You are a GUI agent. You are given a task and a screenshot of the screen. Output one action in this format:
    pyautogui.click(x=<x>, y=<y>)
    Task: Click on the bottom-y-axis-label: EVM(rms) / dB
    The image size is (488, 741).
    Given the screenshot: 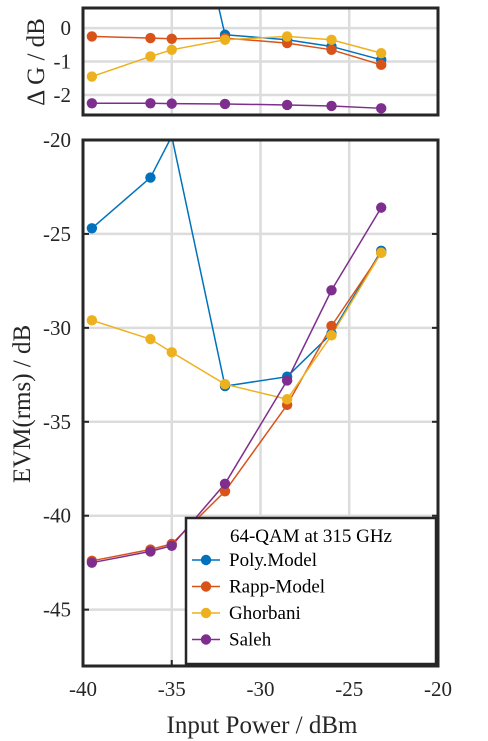 What is the action you would take?
    pyautogui.click(x=22, y=404)
    